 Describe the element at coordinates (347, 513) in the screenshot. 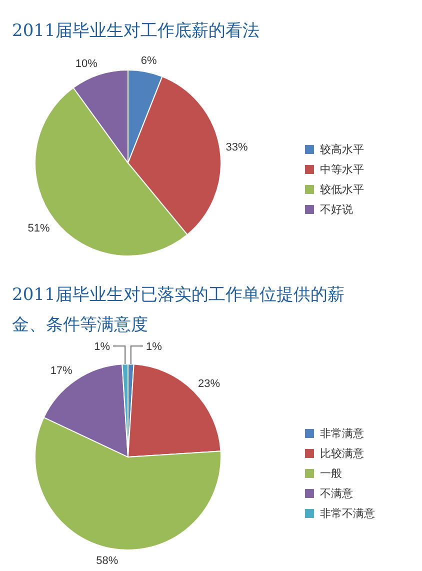

I see `legend-label: 非常不满意` at that location.